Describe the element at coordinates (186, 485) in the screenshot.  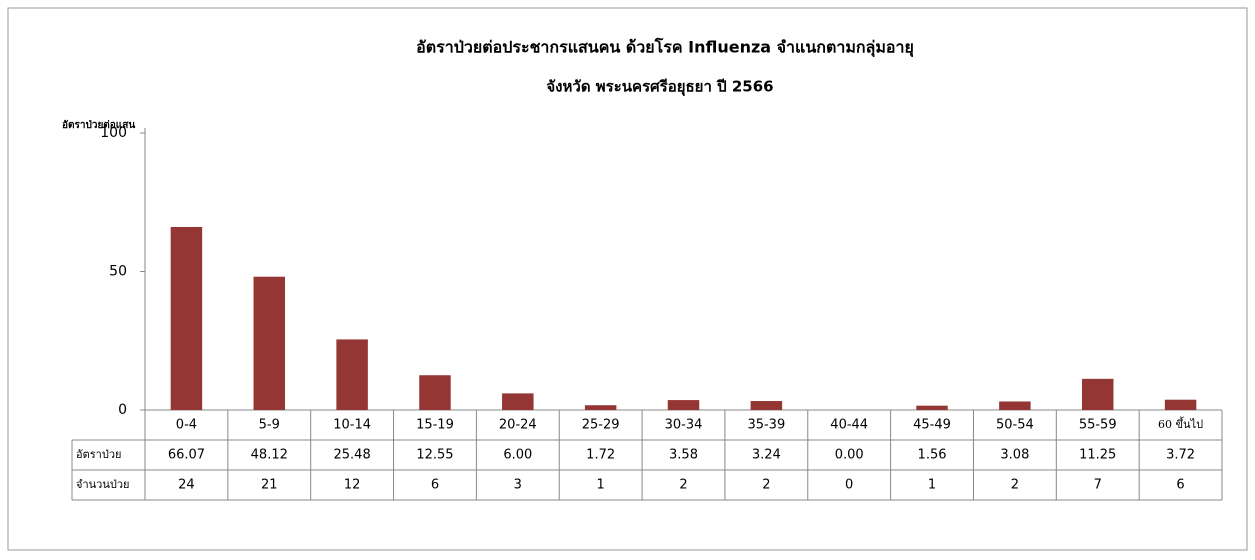
I see `count-label: 24` at that location.